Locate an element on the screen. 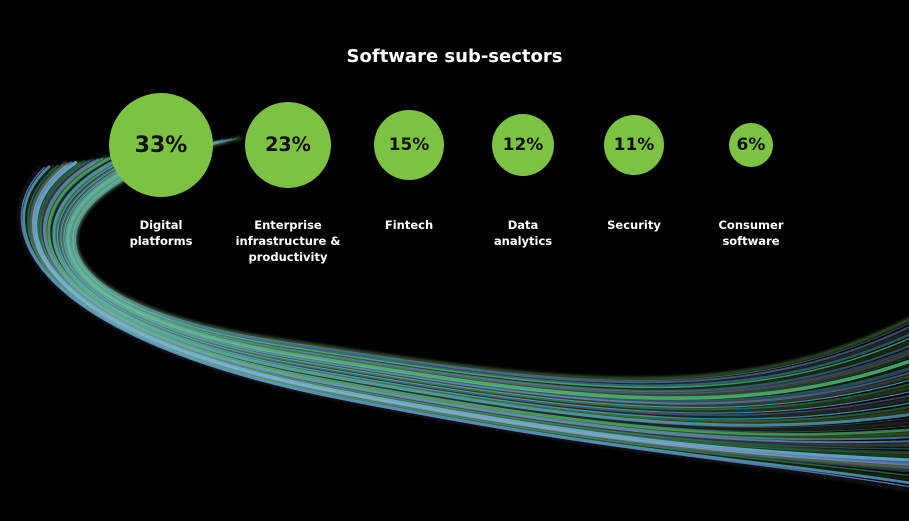 The height and width of the screenshot is (521, 909). category-label-line: infrastructure & is located at coordinates (288, 241).